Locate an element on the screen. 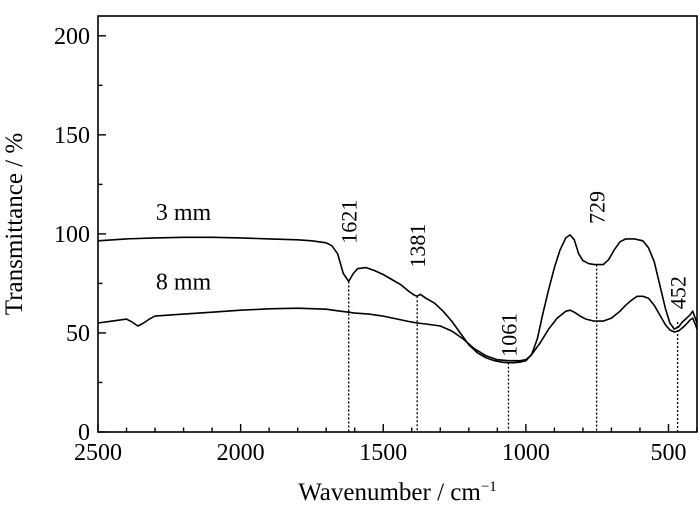 Image resolution: width=700 pixels, height=506 pixels. peak-label: 729 is located at coordinates (597, 207).